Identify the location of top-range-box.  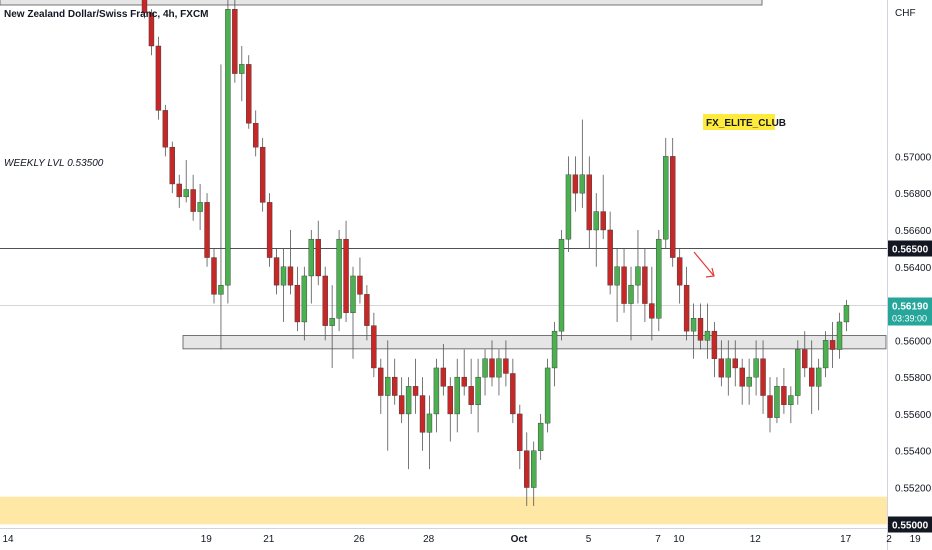
(381, 3).